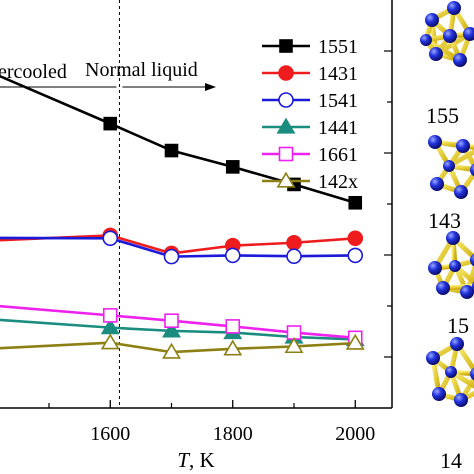 Image resolution: width=474 pixels, height=474 pixels. I want to click on x-axis-label: T, K, so click(195, 460).